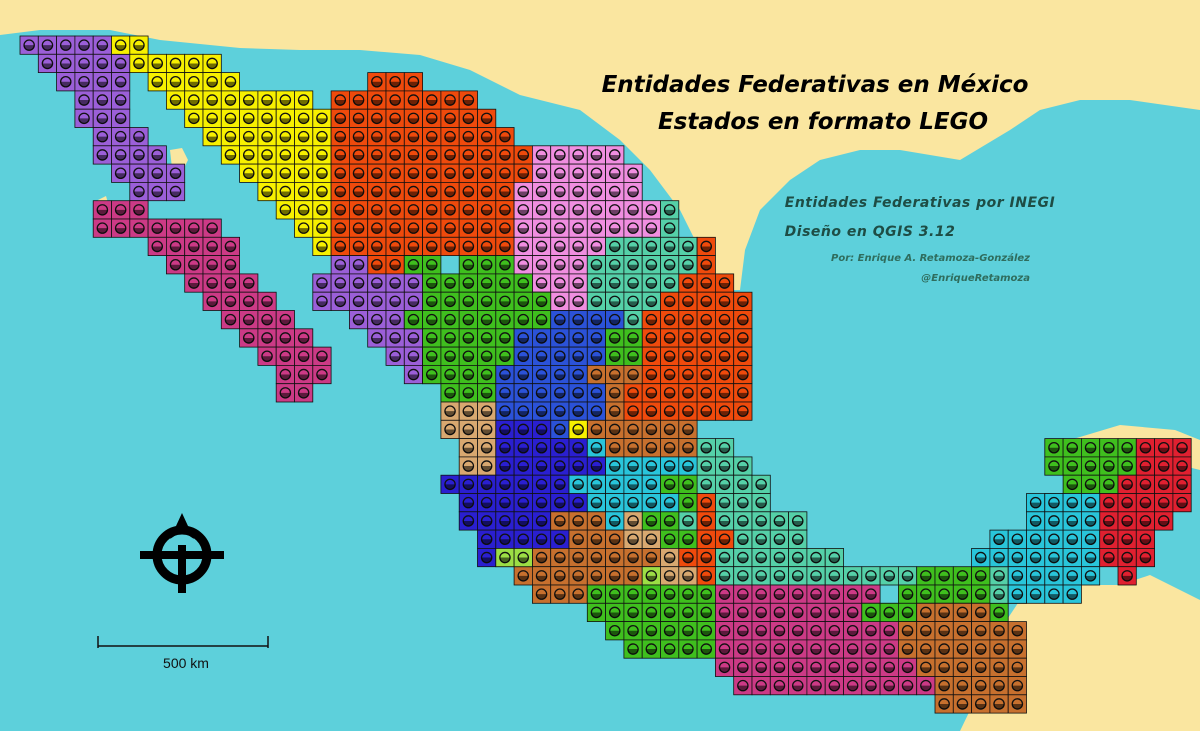 This screenshot has width=1200, height=731. What do you see at coordinates (815, 85) in the screenshot?
I see `title-line-1: Entidades Federativas en México` at bounding box center [815, 85].